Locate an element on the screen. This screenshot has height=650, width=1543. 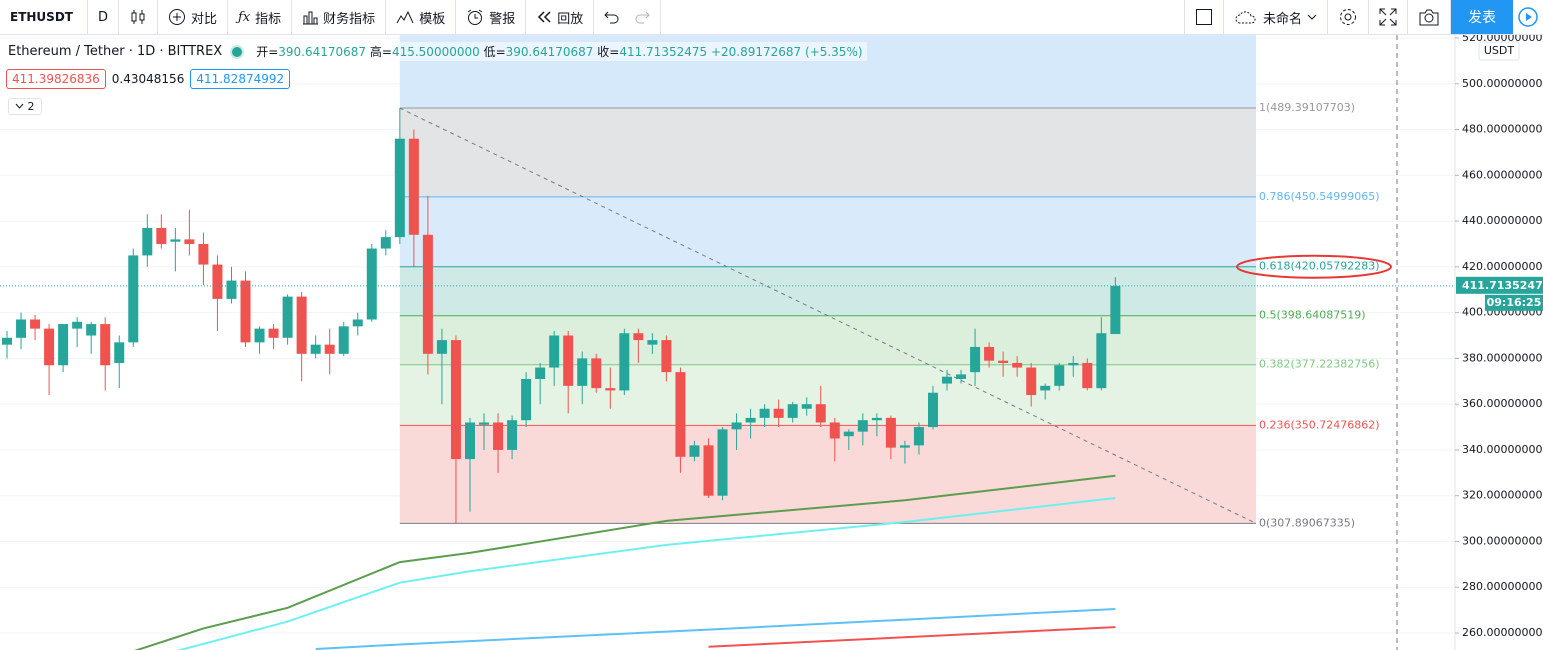
fx-icon: ƒx is located at coordinates (244, 17).